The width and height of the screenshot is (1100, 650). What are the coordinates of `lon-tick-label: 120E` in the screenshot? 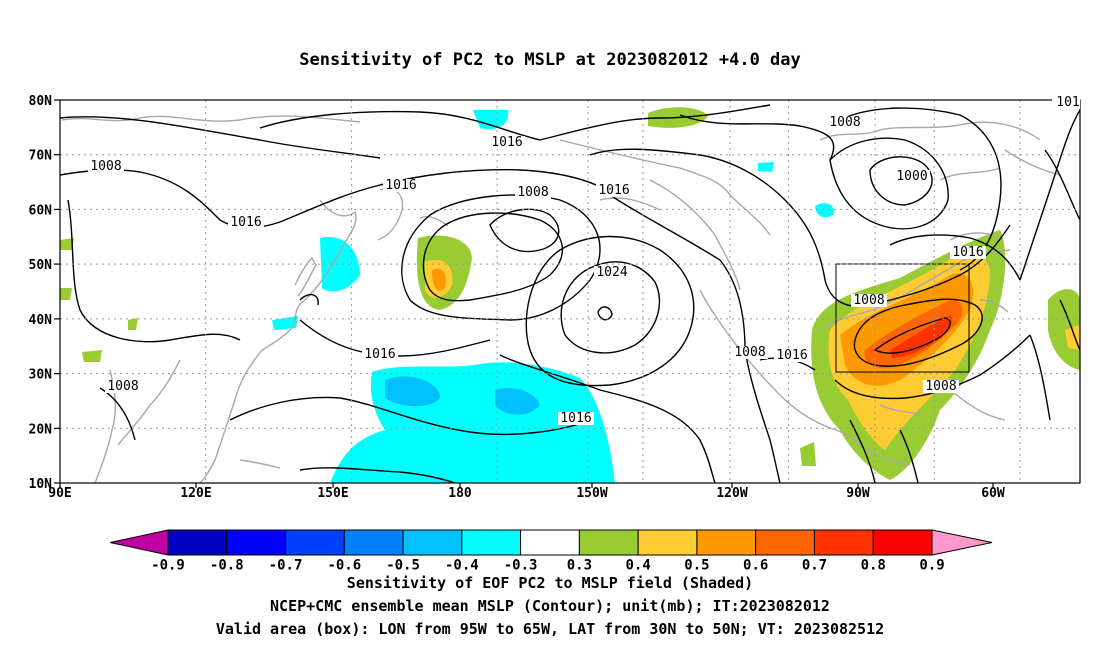 It's located at (195, 493).